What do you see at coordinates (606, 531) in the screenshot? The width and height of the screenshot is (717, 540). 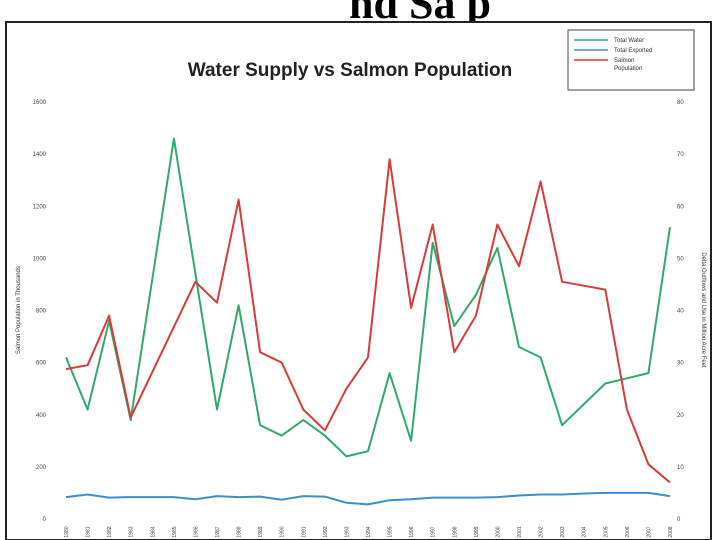 I see `x-tick-label: 2005` at bounding box center [606, 531].